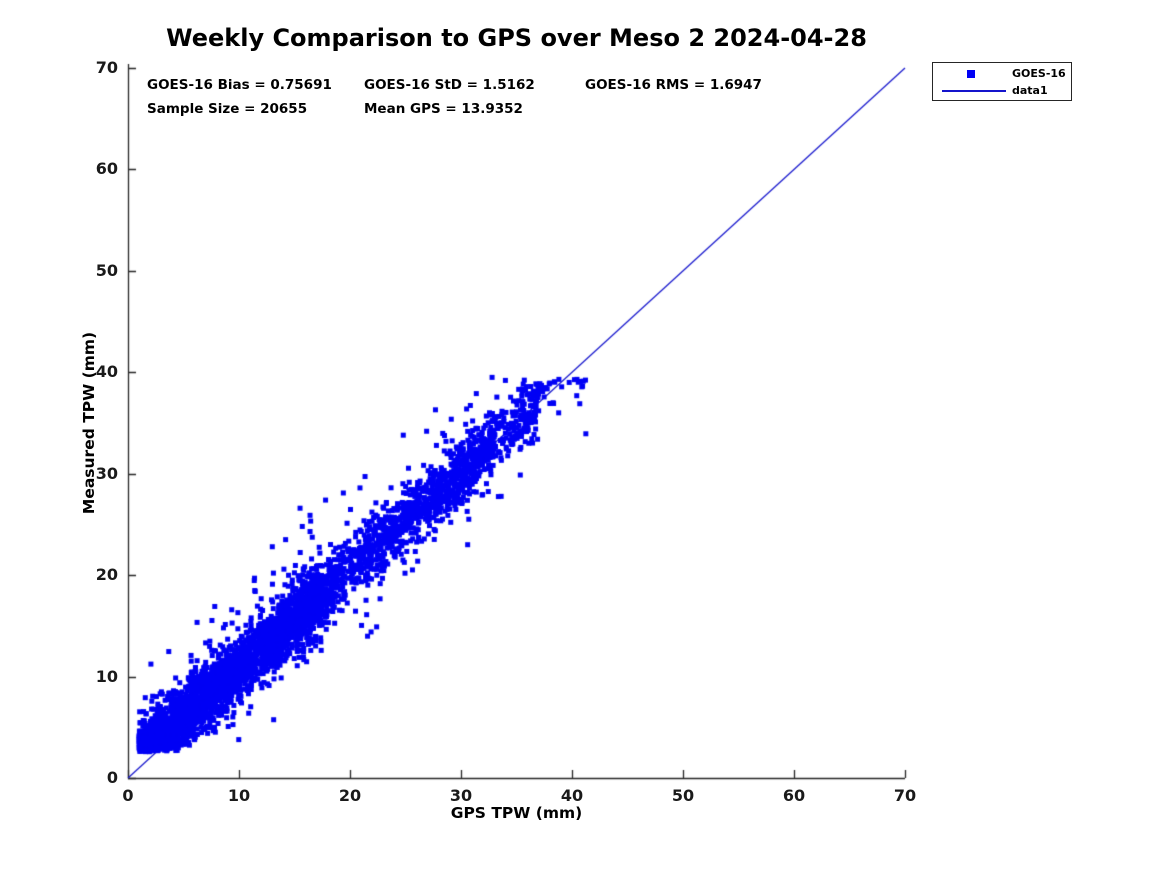 The image size is (1167, 875). What do you see at coordinates (106, 67) in the screenshot?
I see `y-tick-label: 70` at bounding box center [106, 67].